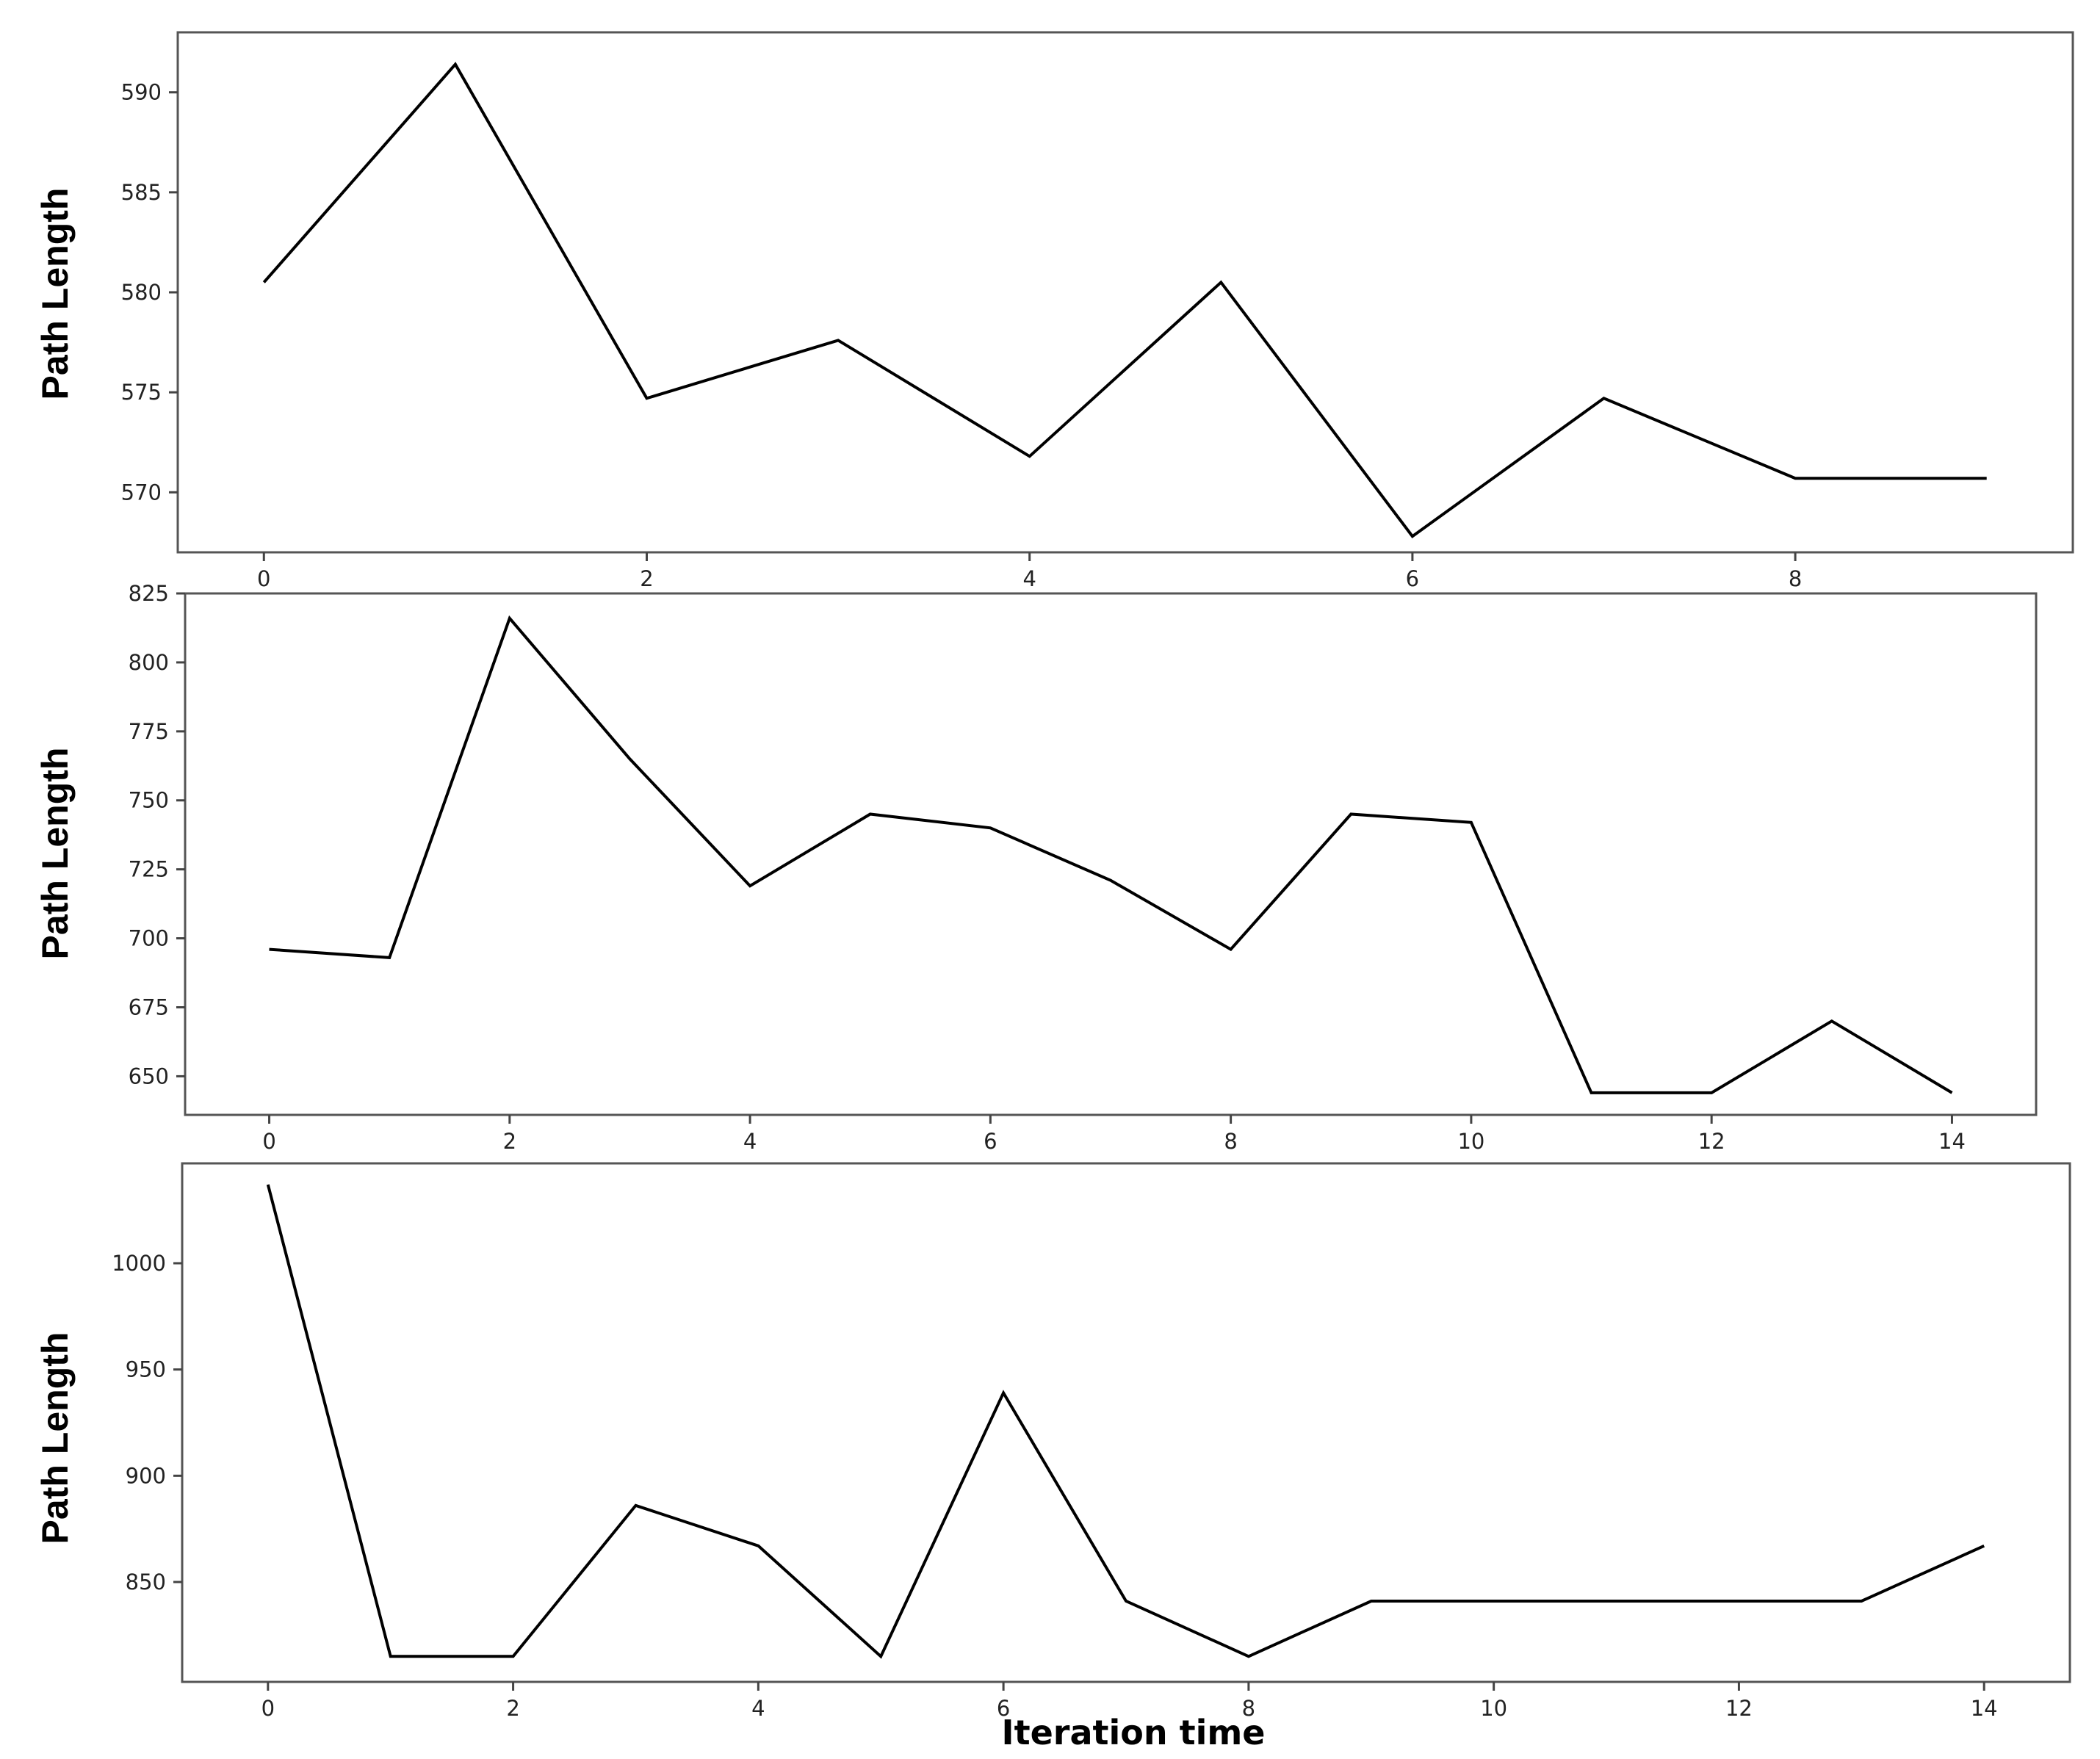  What do you see at coordinates (149, 731) in the screenshot?
I see `y-tick-label-2-5: 775` at bounding box center [149, 731].